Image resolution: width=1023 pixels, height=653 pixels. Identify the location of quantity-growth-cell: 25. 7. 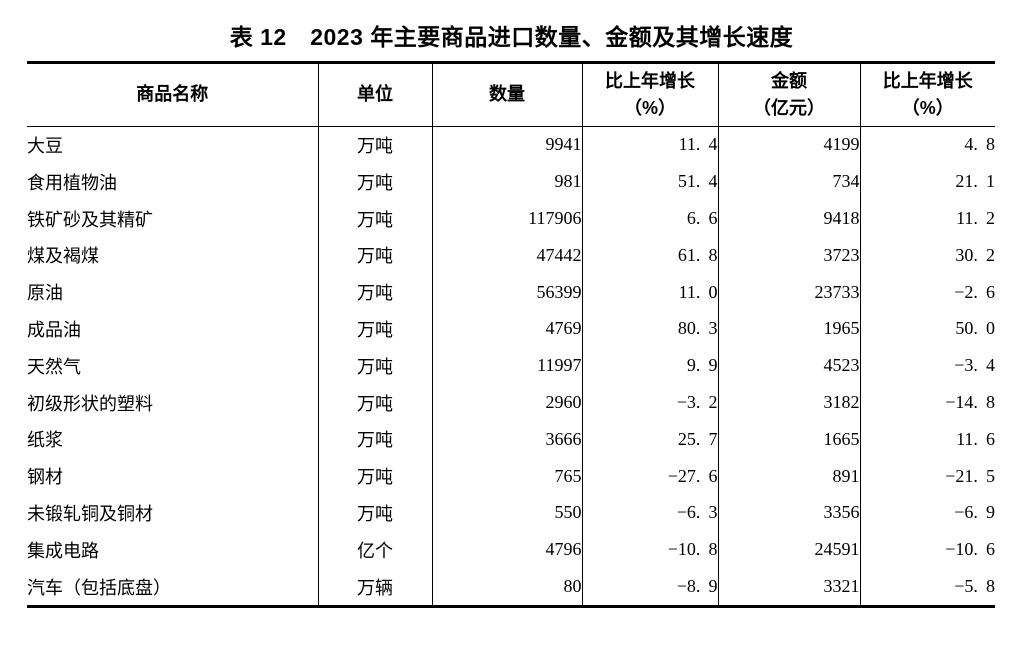
(649, 439).